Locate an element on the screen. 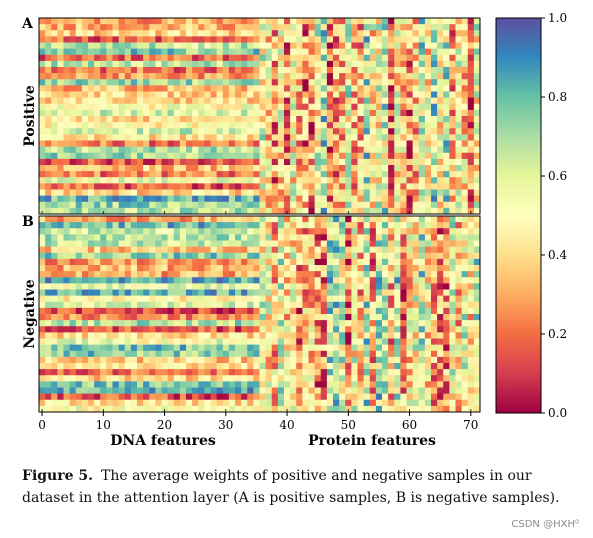  colorbar-tick-label: 0.4 is located at coordinates (557, 255).